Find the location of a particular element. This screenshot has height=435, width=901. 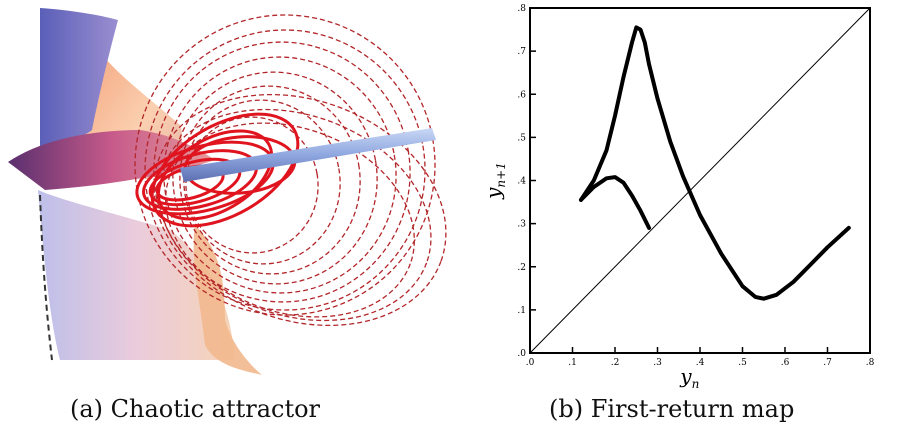

manifold-surface-orange-lower is located at coordinates (227, 300).